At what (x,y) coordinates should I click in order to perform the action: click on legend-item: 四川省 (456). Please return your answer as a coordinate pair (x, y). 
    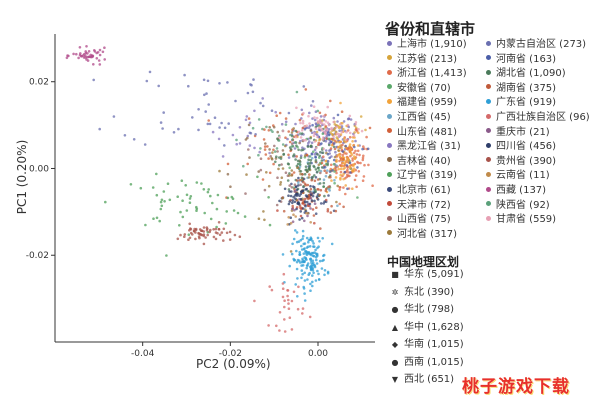
    Looking at the image, I should click on (521, 147).